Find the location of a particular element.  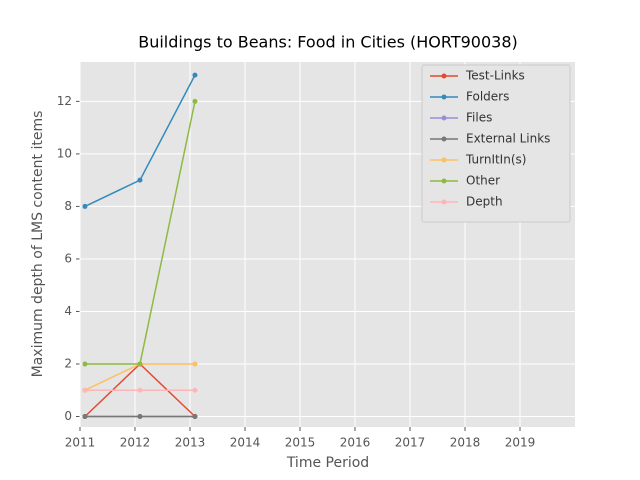

y-tick-label: 10 is located at coordinates (64, 153).